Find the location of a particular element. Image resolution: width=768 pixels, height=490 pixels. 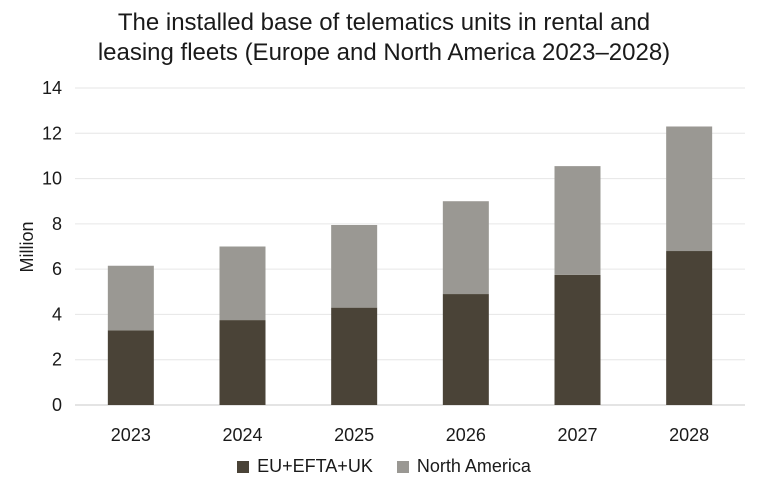

bar-na-2025 is located at coordinates (354, 266).